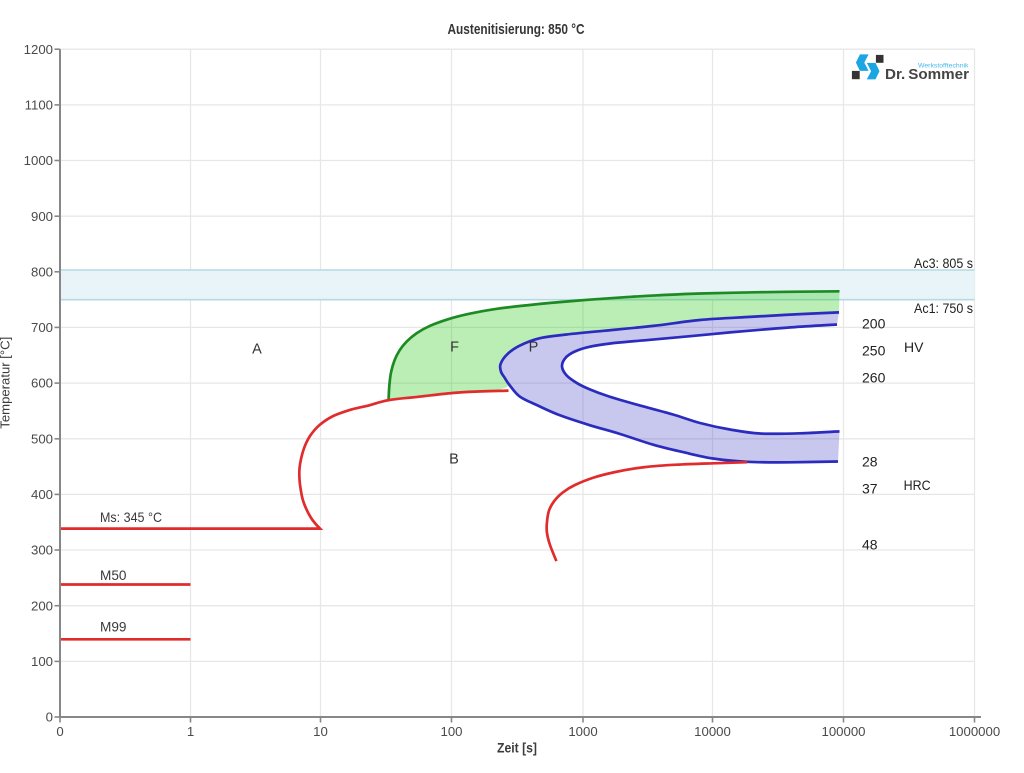  What do you see at coordinates (257, 350) in the screenshot?
I see `svg-text: A` at bounding box center [257, 350].